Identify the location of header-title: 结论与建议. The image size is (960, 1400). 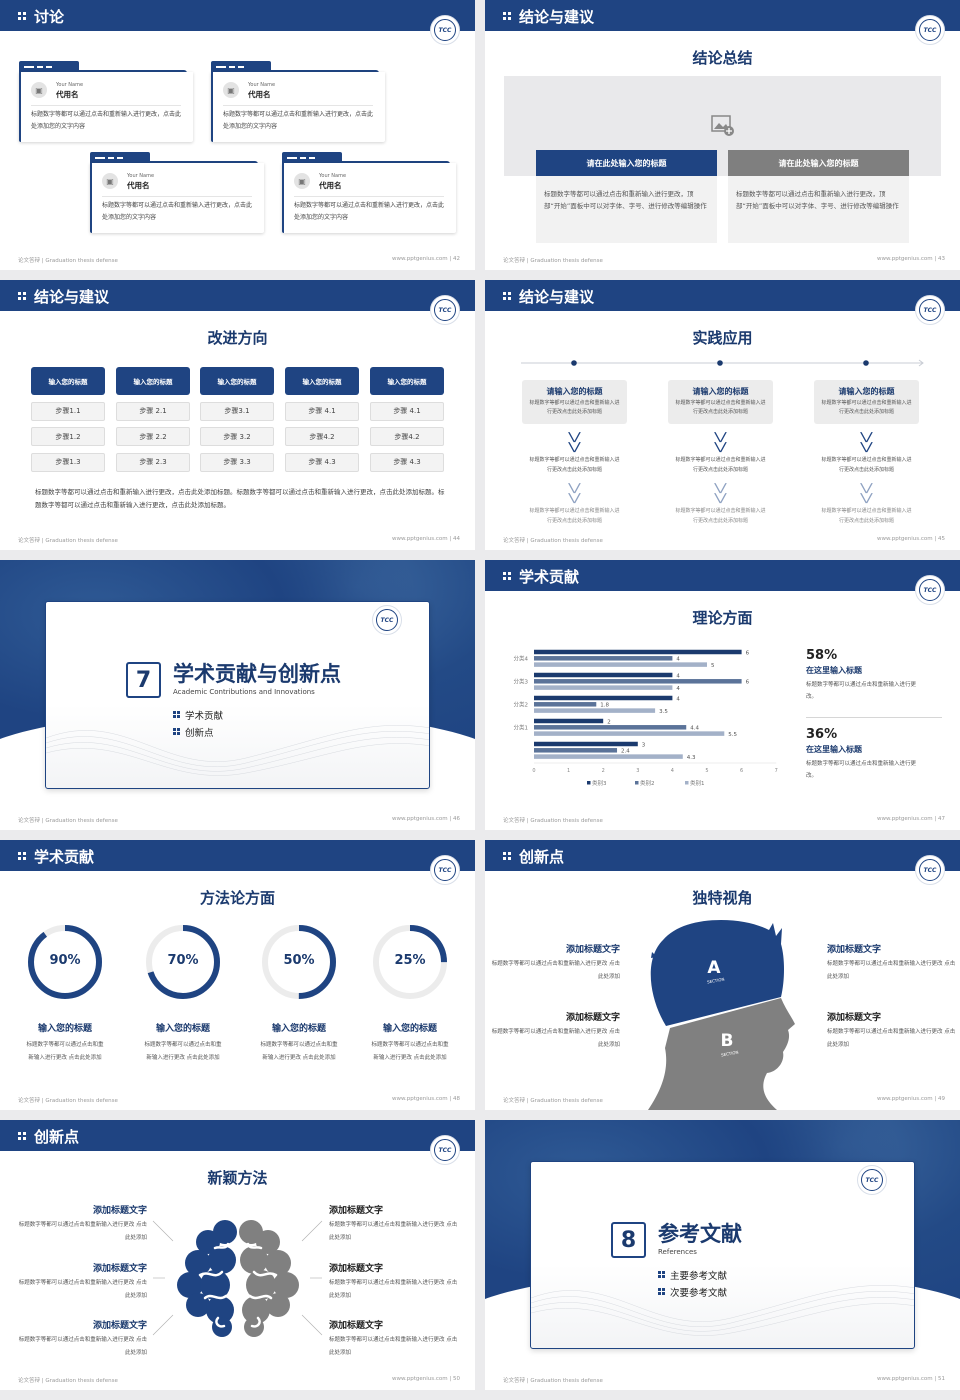
(557, 17).